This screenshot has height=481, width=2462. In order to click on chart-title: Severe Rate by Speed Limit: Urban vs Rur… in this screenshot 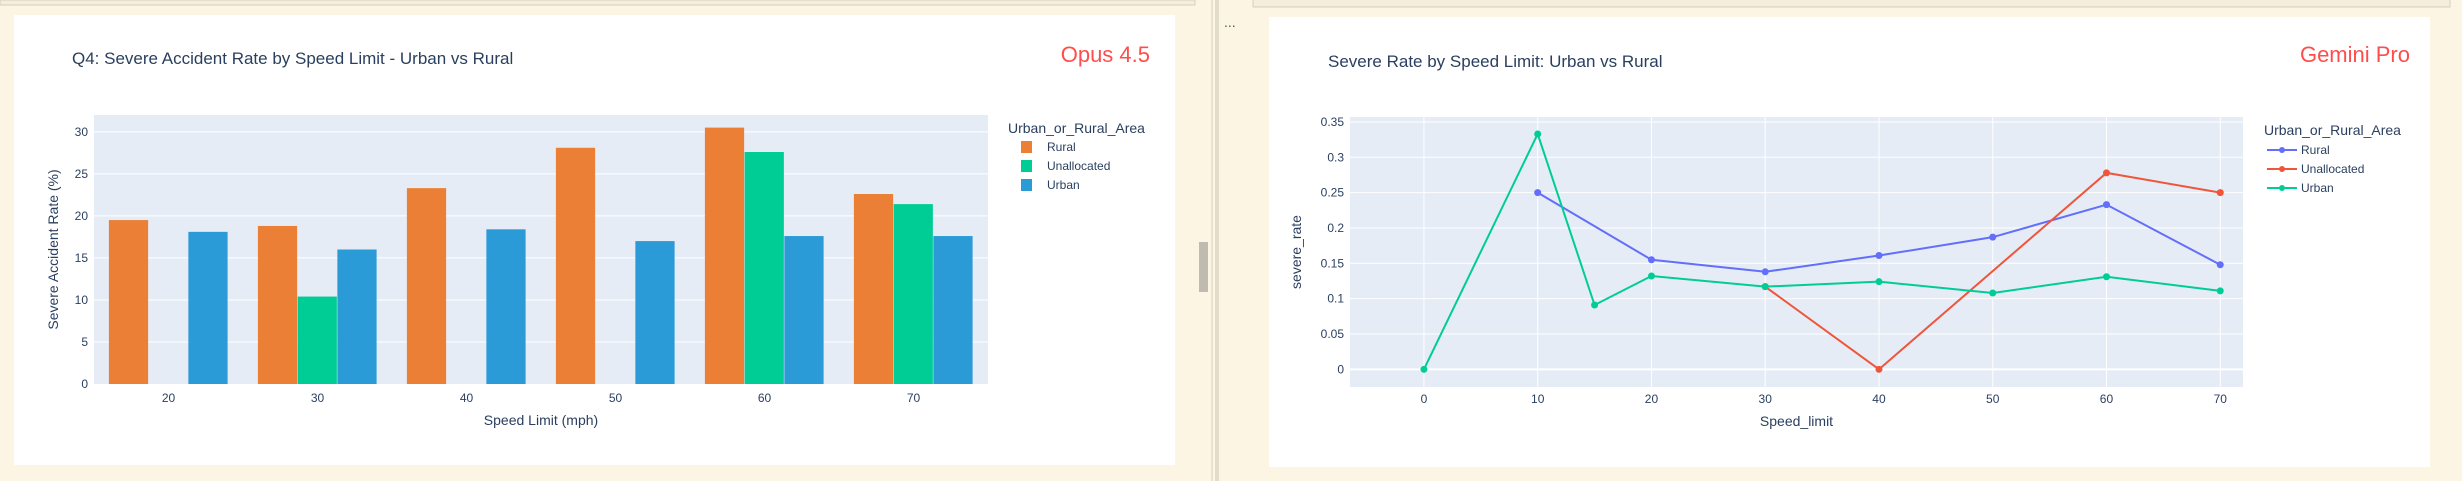, I will do `click(1495, 61)`.